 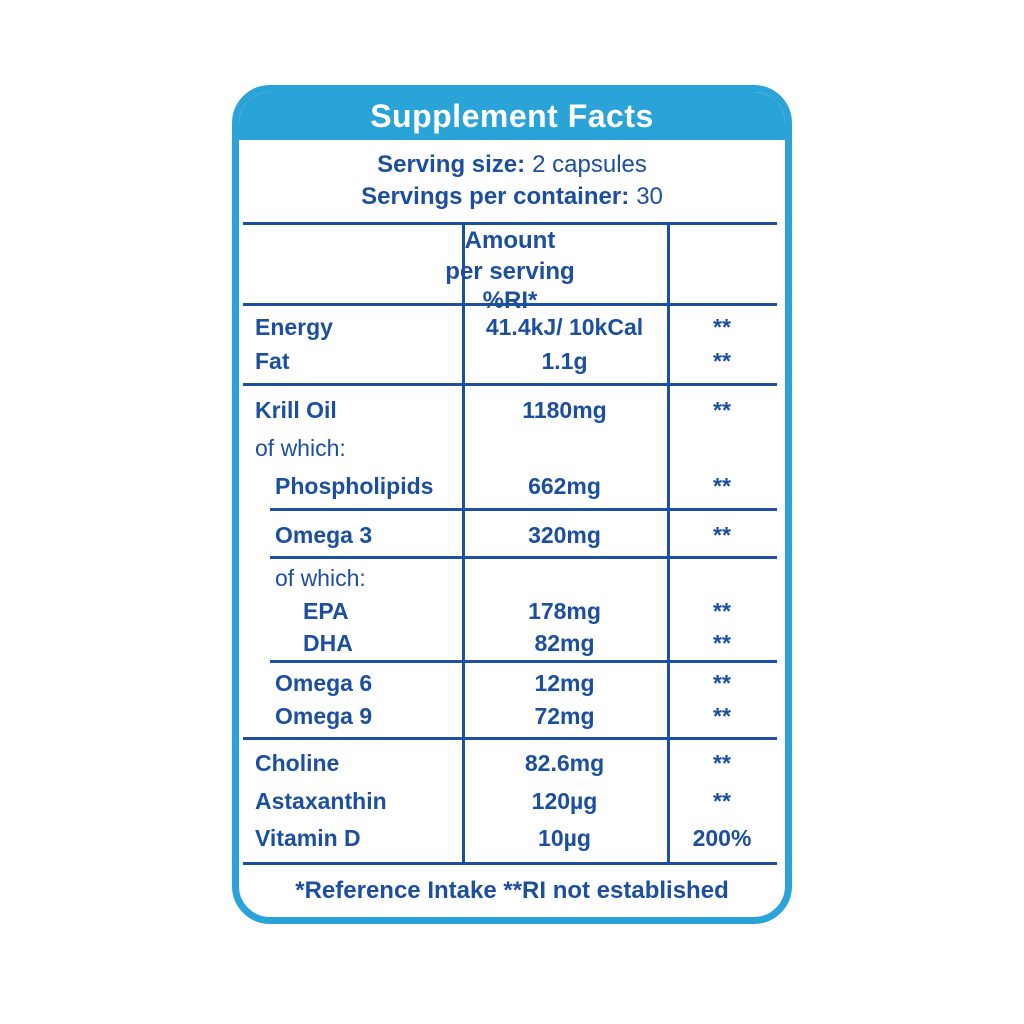 I want to click on servings-per-container-label: Servings per container:, so click(x=495, y=196).